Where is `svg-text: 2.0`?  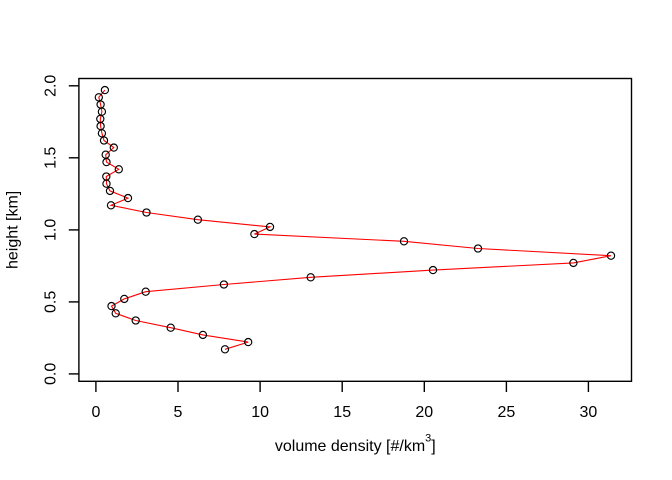
svg-text: 2.0 is located at coordinates (51, 86).